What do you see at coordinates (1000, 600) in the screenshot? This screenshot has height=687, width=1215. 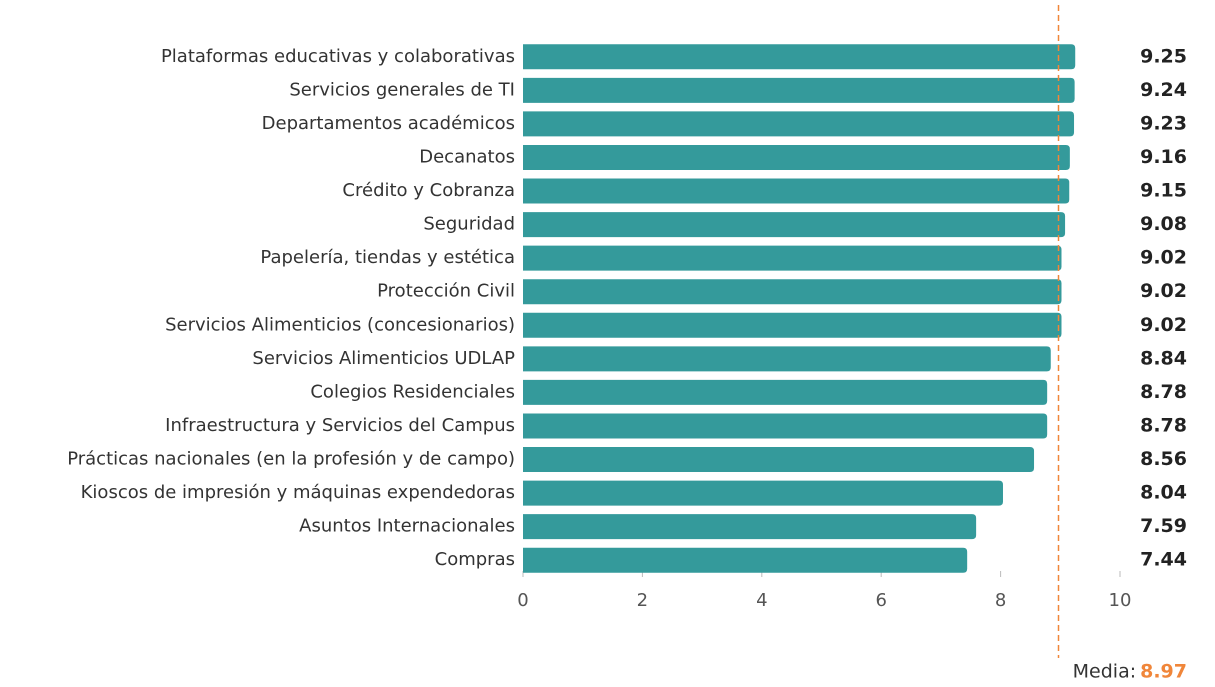 I see `x-tick-label: 8` at bounding box center [1000, 600].